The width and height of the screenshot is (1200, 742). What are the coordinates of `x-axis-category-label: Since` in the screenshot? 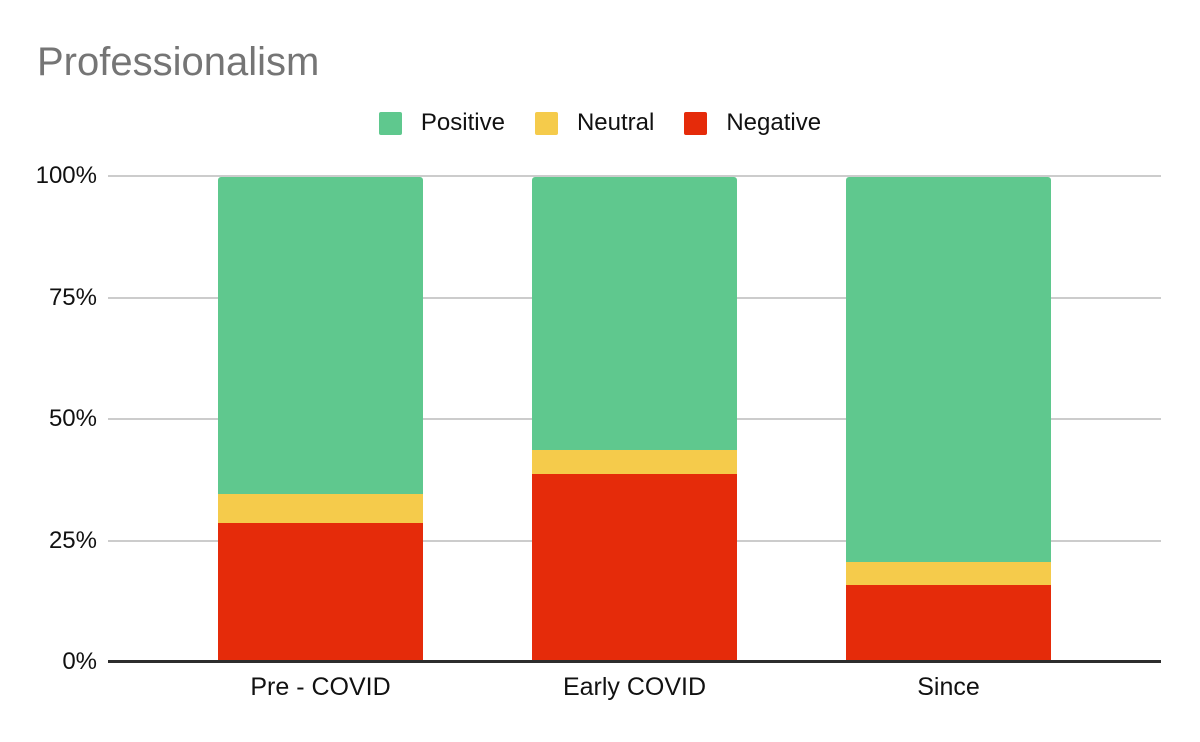 It's located at (948, 687).